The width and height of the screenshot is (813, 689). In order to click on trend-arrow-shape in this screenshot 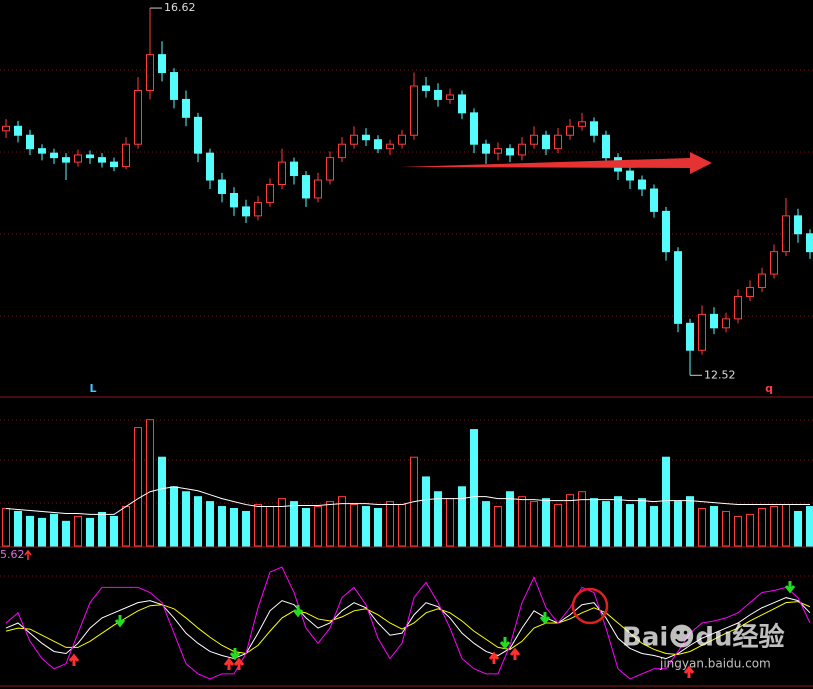, I will do `click(556, 163)`.